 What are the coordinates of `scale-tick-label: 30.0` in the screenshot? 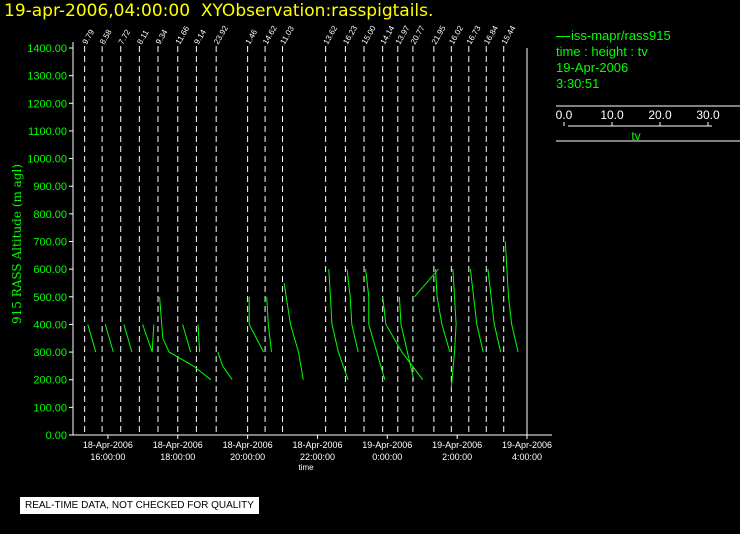 It's located at (708, 115).